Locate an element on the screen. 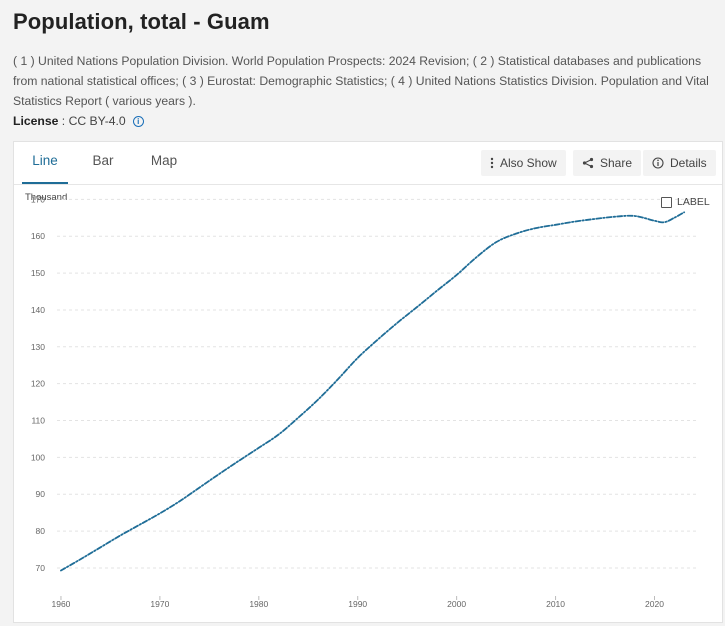  y-tick-label: 70 is located at coordinates (41, 568).